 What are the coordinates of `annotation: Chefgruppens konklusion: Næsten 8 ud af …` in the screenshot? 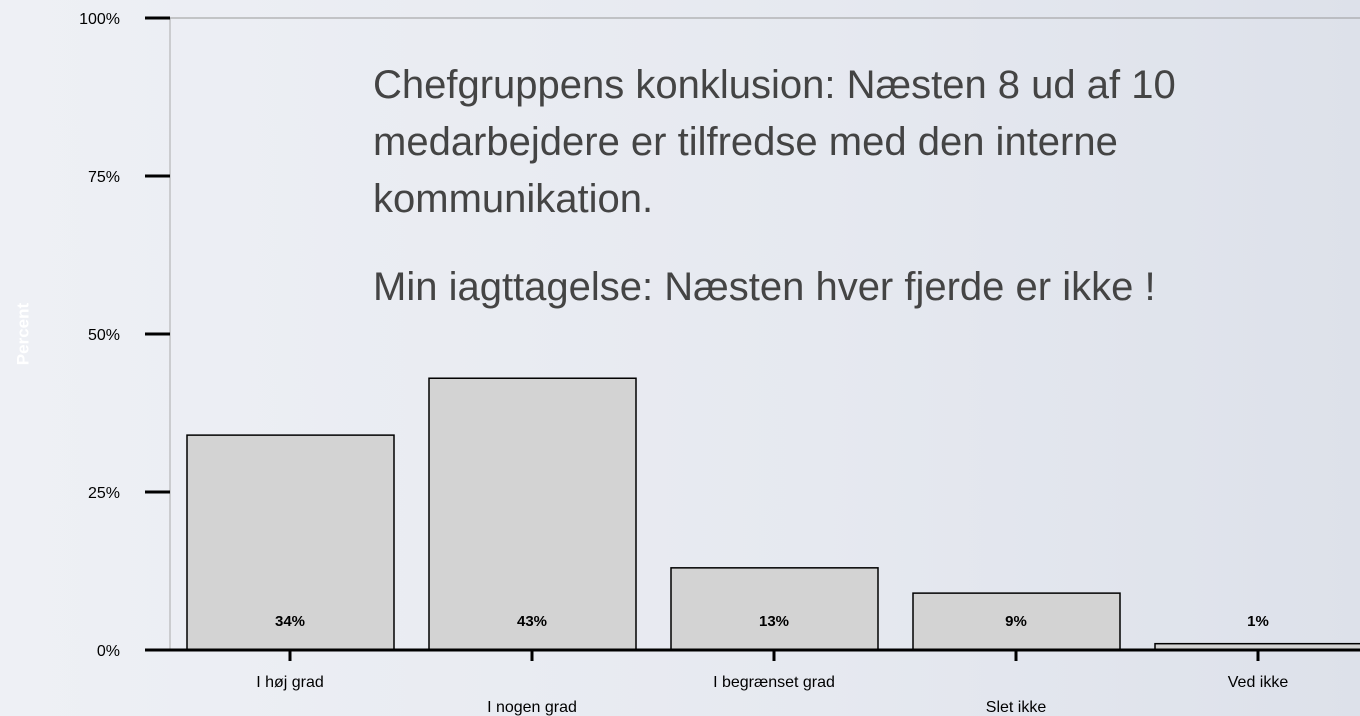 It's located at (774, 85).